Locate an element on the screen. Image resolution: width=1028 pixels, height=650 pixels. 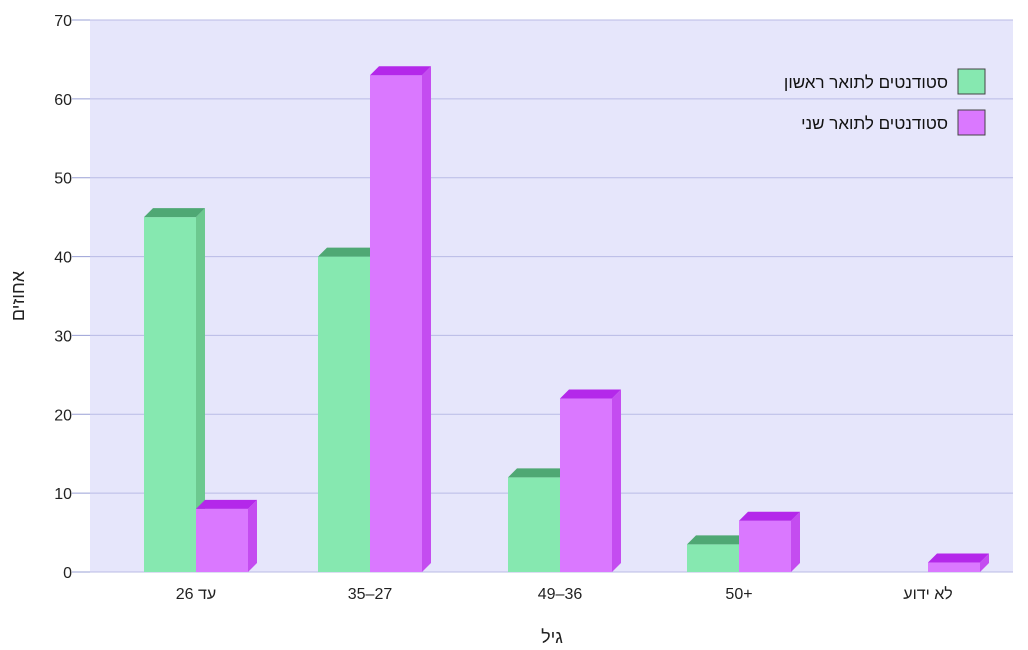
y-tick-label: 30 is located at coordinates (63, 336).